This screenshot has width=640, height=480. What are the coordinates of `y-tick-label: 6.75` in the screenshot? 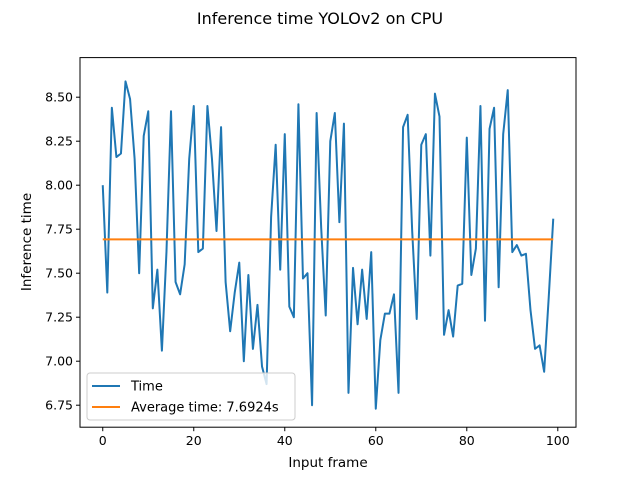 It's located at (59, 405).